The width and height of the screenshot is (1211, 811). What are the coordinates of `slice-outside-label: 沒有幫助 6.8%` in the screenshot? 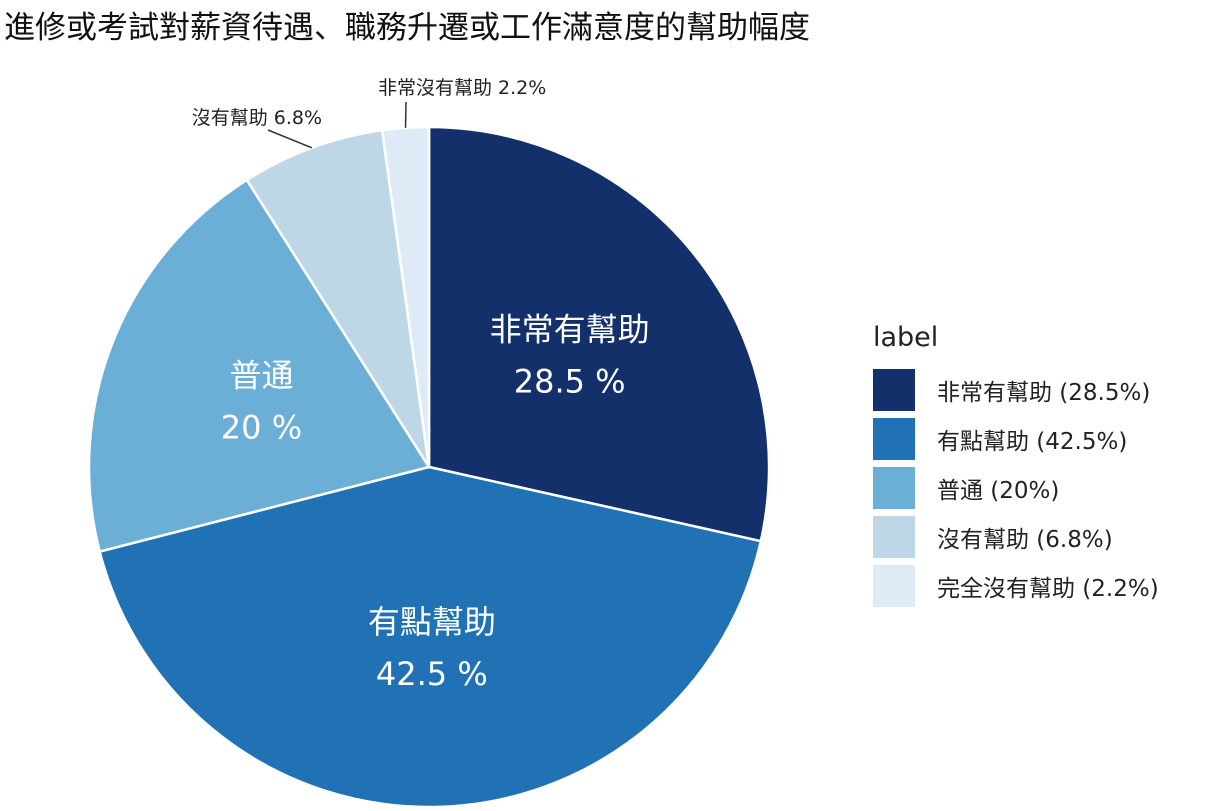 It's located at (257, 118).